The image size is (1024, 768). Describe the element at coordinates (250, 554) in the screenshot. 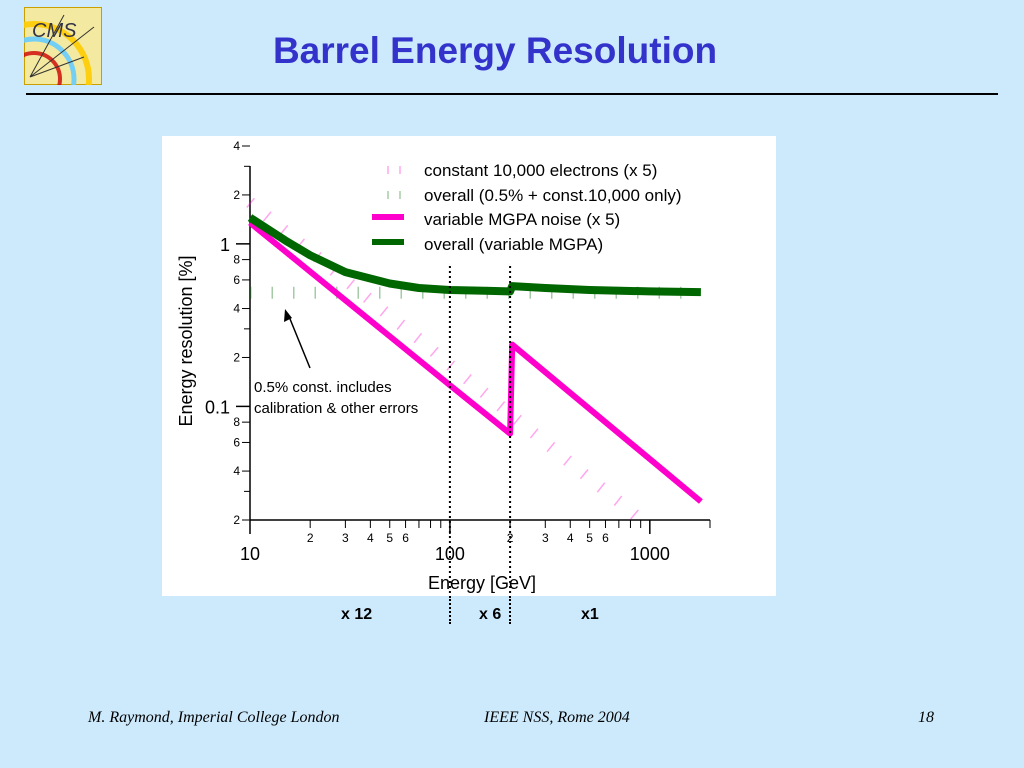

I see `x-tick-label: 10` at that location.